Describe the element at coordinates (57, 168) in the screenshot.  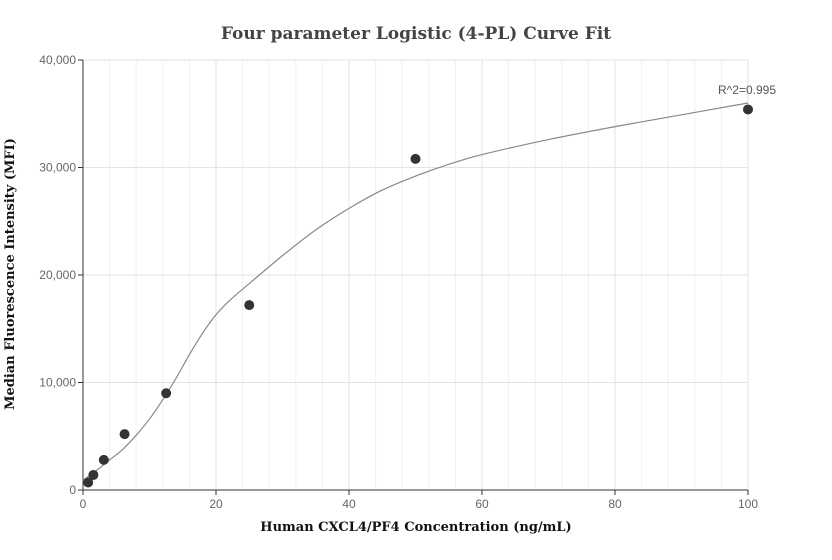
I see `y-tick-label: 30,000` at that location.